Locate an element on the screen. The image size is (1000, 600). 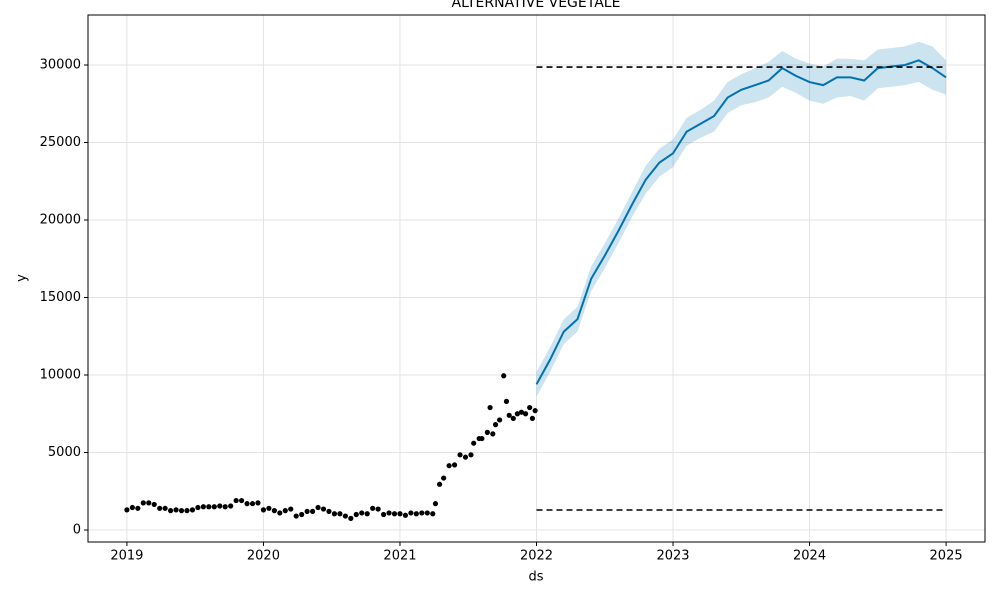
y-axis-label: y is located at coordinates (22, 278).